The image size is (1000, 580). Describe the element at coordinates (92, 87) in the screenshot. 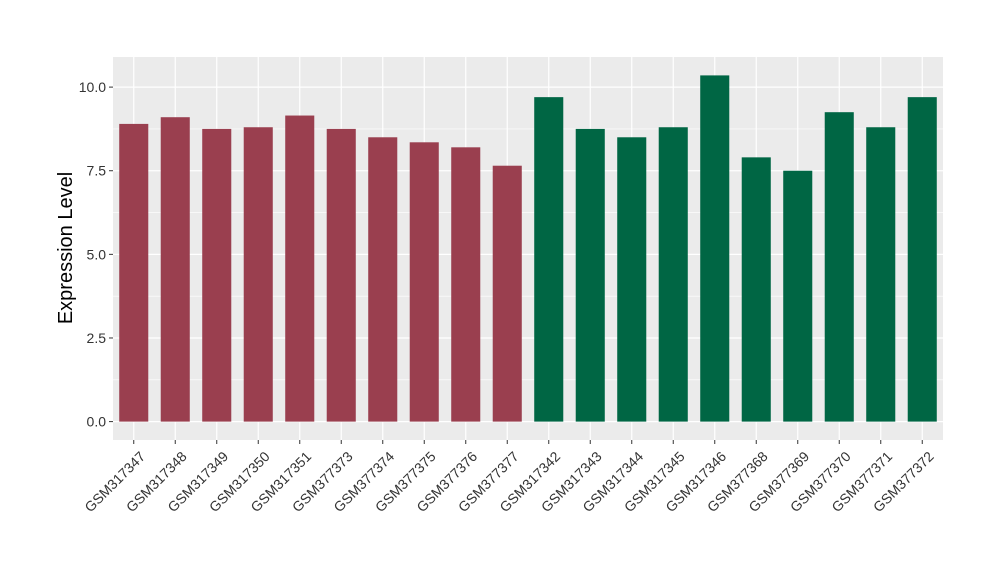

I see `y-tick-label: 10.0` at that location.